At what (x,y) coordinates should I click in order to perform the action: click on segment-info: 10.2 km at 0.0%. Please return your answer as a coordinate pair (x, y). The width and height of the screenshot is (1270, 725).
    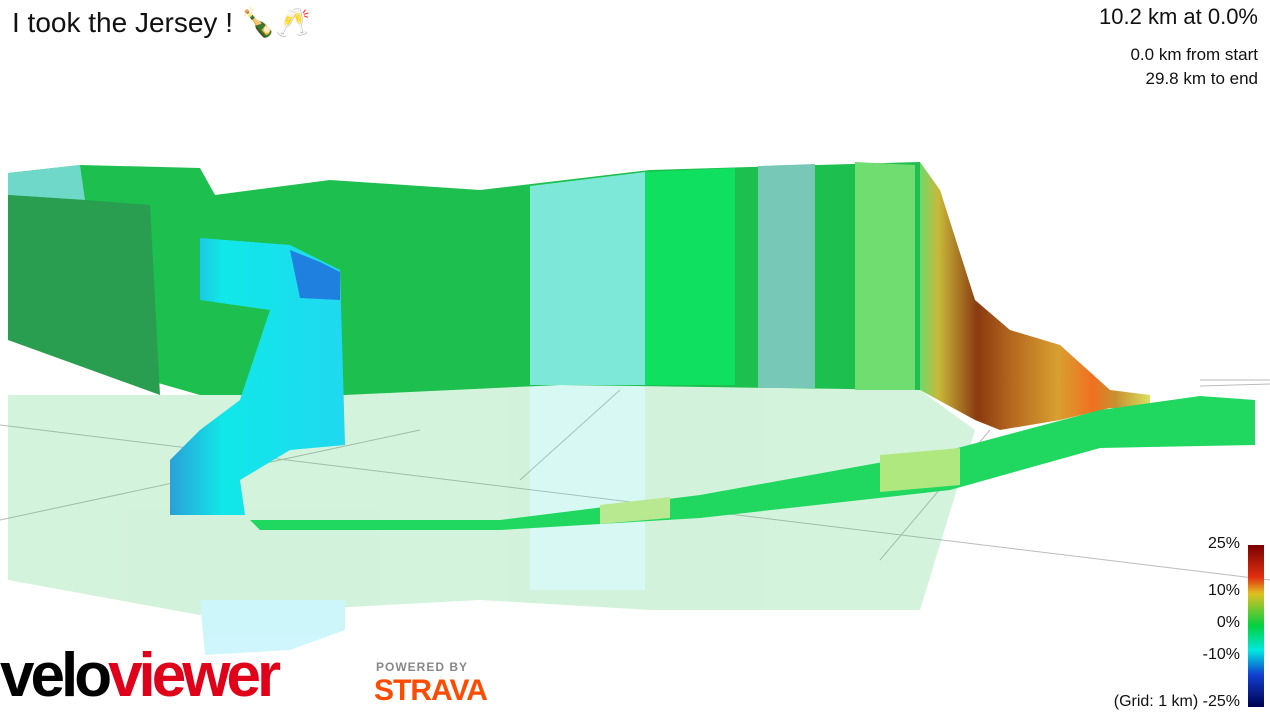
    Looking at the image, I should click on (1178, 16).